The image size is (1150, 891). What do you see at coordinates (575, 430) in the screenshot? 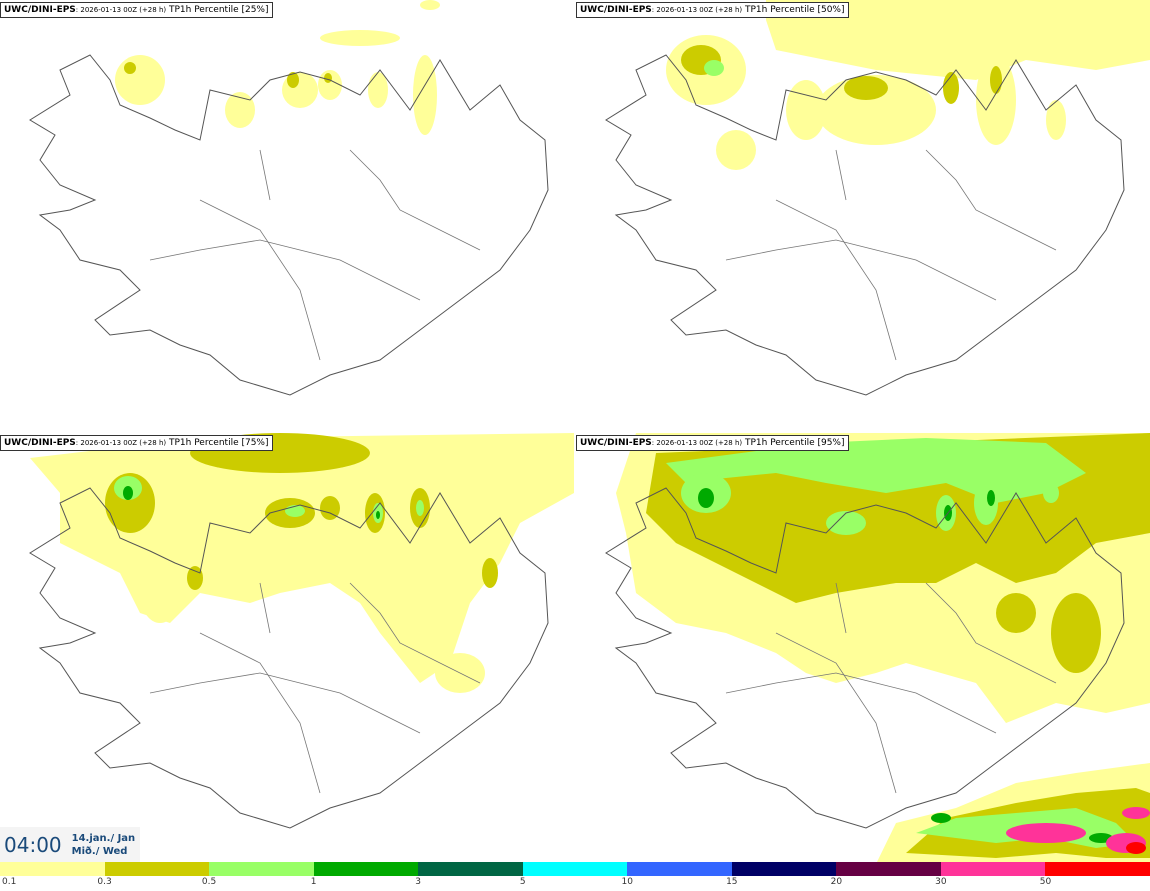
I see `panel-divider` at bounding box center [575, 430].